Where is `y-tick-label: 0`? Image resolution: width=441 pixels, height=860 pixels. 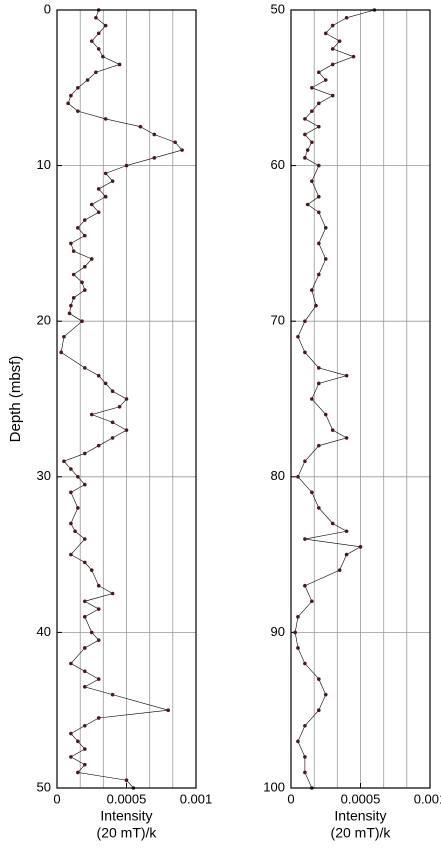
y-tick-label: 0 is located at coordinates (47, 8).